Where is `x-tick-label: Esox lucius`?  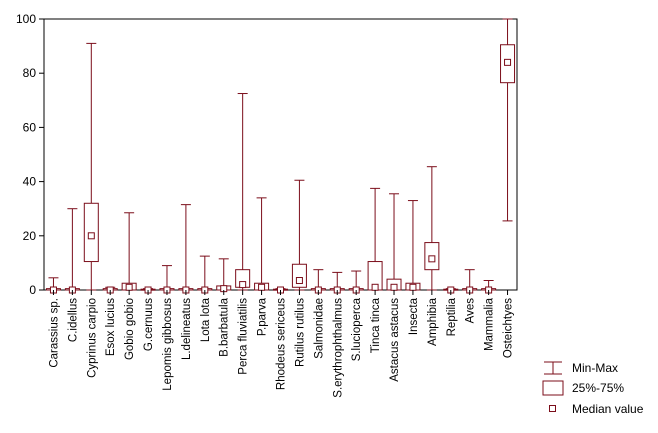 x-tick-label: Esox lucius is located at coordinates (111, 327).